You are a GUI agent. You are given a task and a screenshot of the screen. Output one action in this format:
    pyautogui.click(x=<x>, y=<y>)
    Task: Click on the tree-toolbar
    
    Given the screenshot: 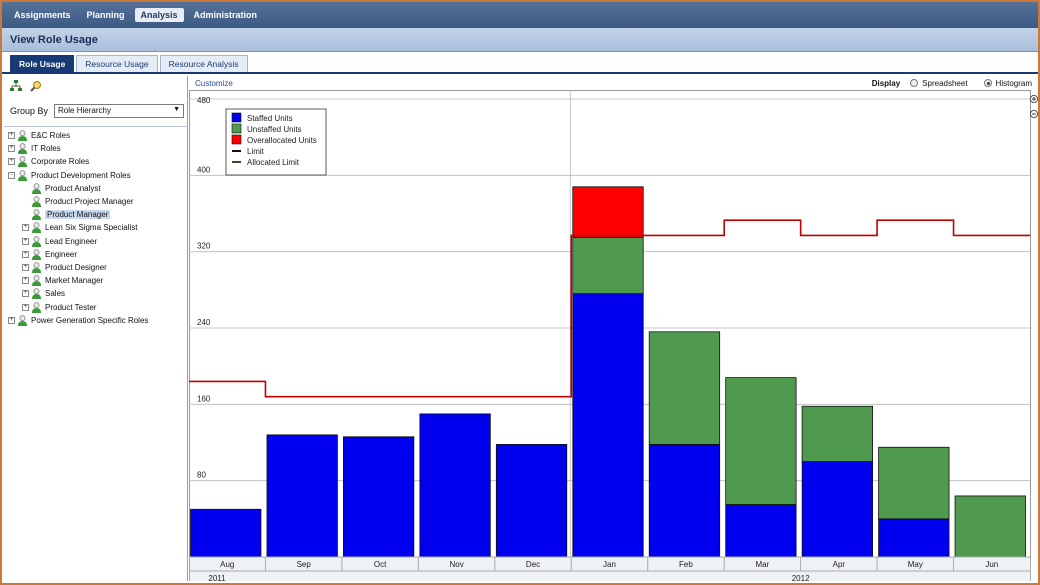 What is the action you would take?
    pyautogui.click(x=95, y=86)
    